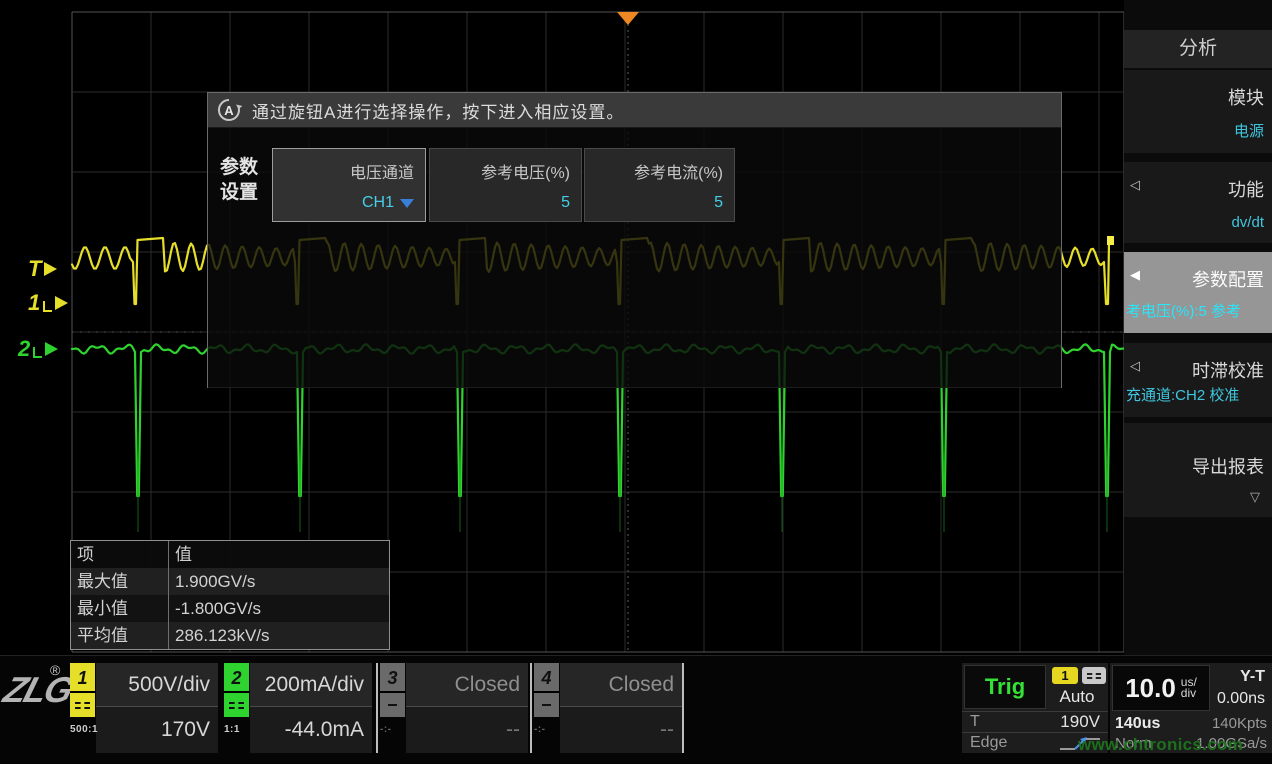  Describe the element at coordinates (311, 730) in the screenshot. I see `ch2-offset: -44.0mA` at that location.